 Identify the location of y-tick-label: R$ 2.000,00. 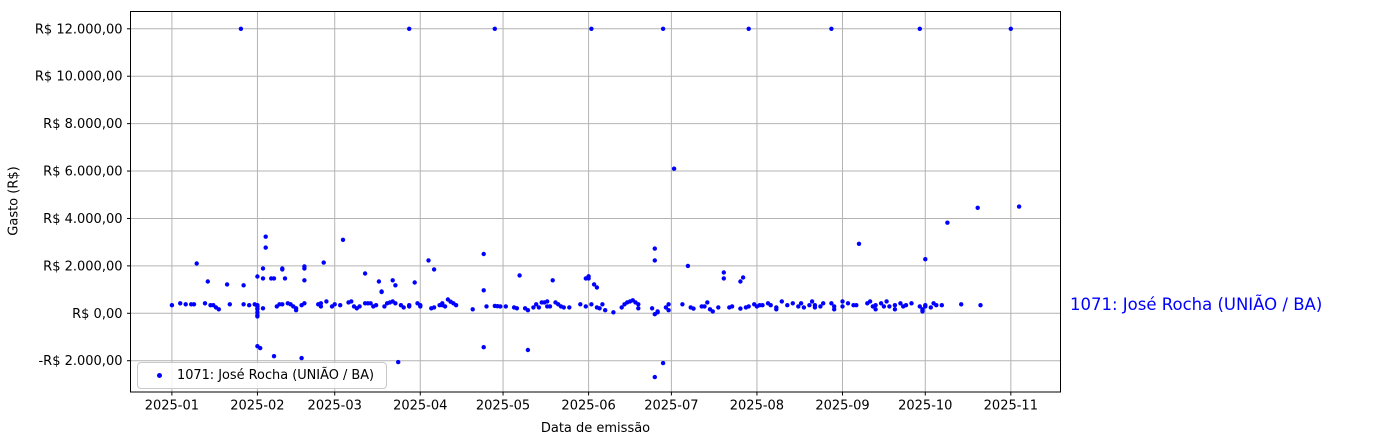
(82, 266).